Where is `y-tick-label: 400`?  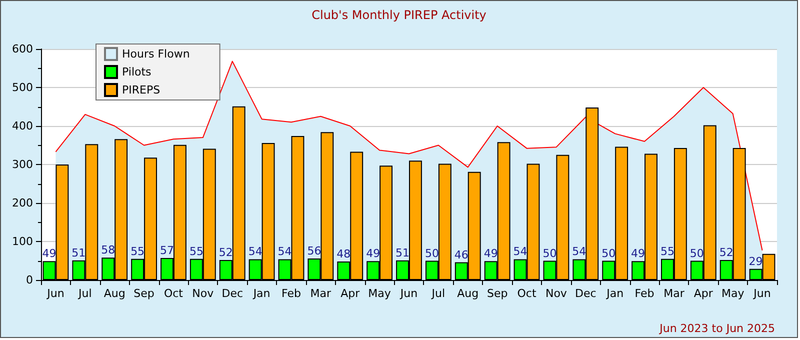
y-tick-label: 400 is located at coordinates (22, 126).